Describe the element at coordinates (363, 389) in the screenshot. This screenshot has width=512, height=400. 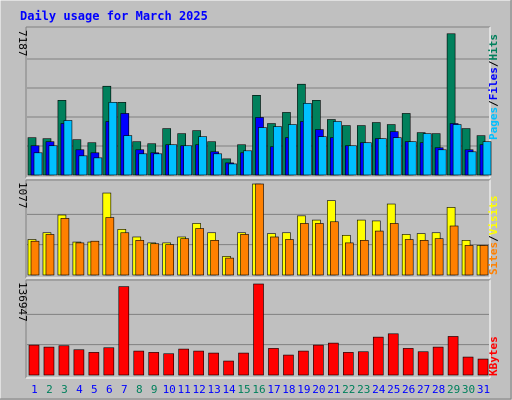
I see `day-label: 23` at that location.